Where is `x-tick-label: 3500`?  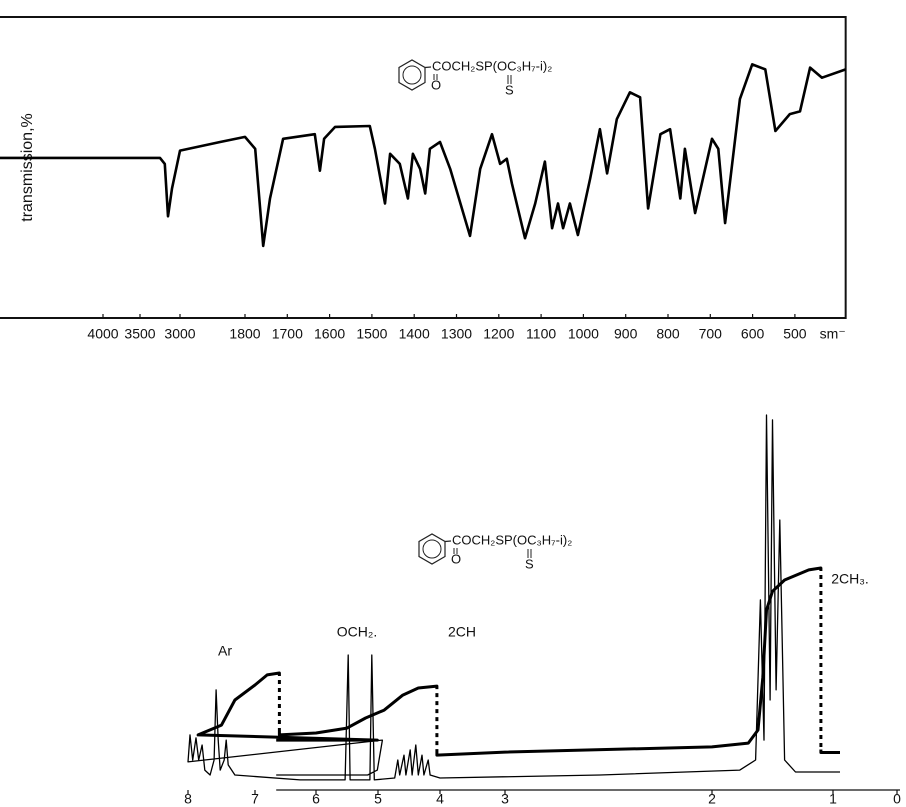 x-tick-label: 3500 is located at coordinates (139, 334).